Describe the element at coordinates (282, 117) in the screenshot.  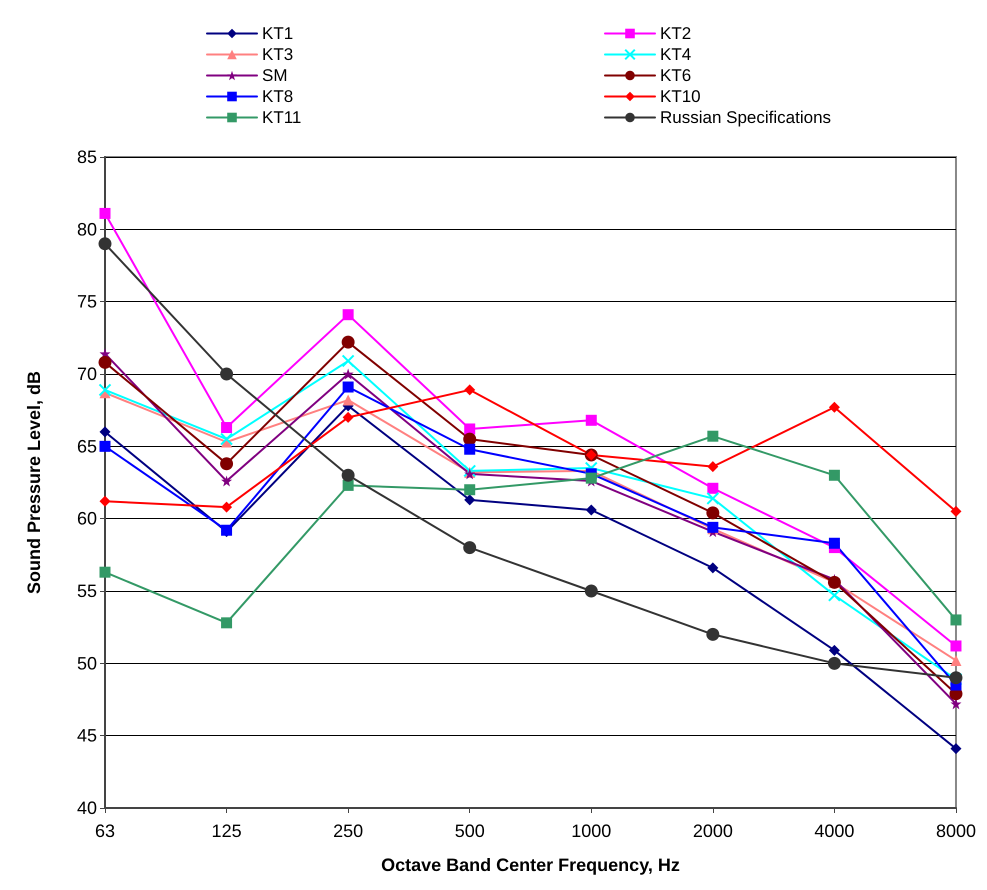
I see `legend-label: KT11` at that location.